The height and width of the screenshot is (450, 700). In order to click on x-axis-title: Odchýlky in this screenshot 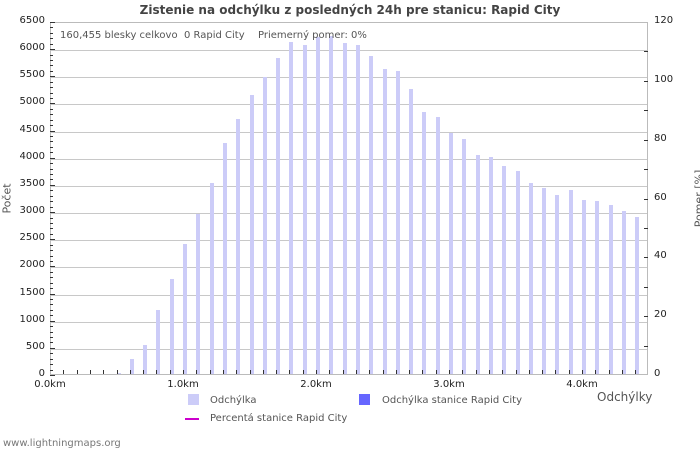, I will do `click(625, 397)`.